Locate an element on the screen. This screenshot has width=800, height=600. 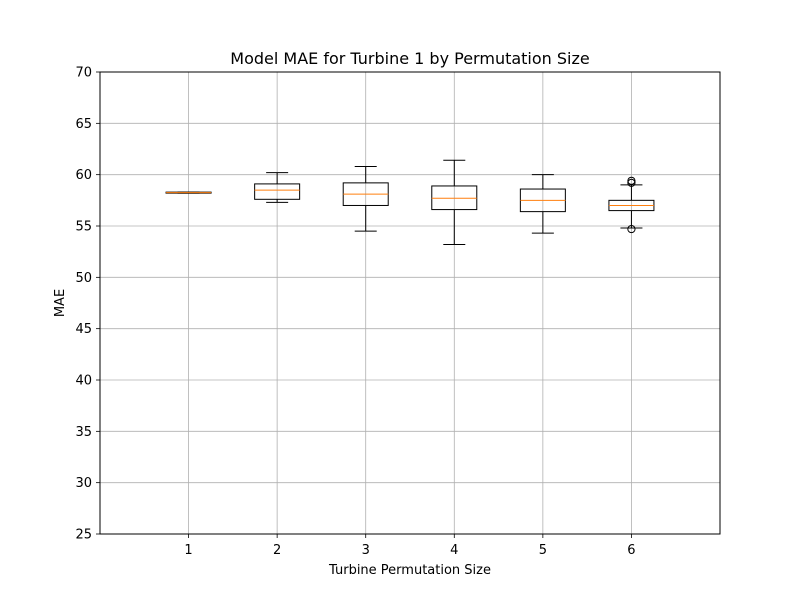
y-tick-label: 60 is located at coordinates (83, 175).